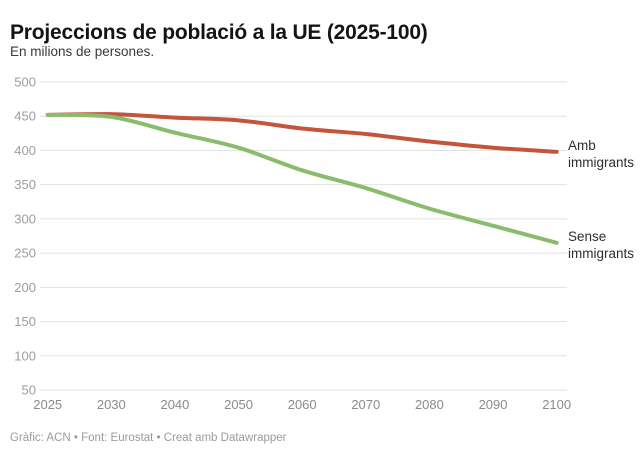  I want to click on chart-subtitle: En milions de persones., so click(82, 51).